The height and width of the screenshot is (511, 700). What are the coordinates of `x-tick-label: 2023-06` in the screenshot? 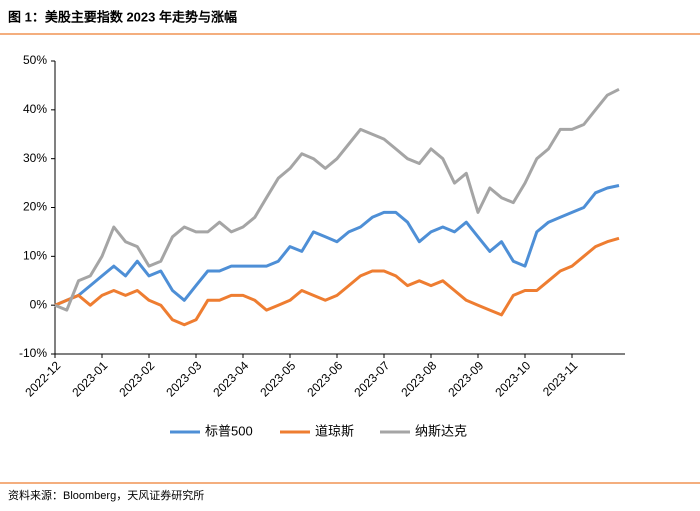 It's located at (324, 378).